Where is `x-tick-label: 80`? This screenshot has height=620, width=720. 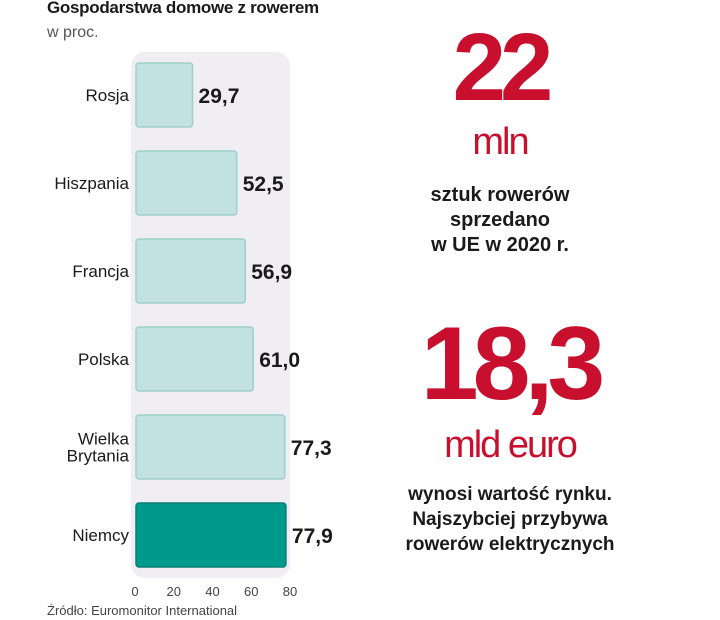 x-tick-label: 80 is located at coordinates (290, 591).